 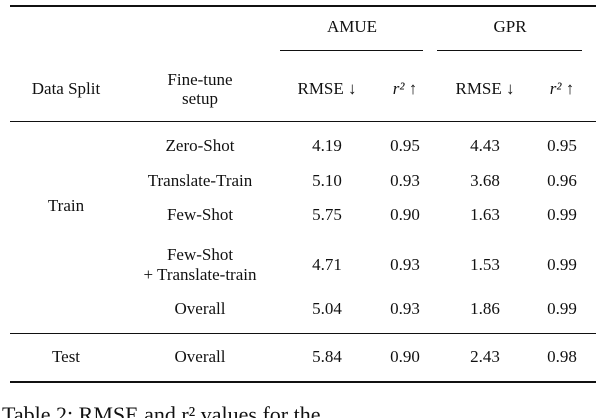 What do you see at coordinates (485, 356) in the screenshot?
I see `cell-value: 2.43` at bounding box center [485, 356].